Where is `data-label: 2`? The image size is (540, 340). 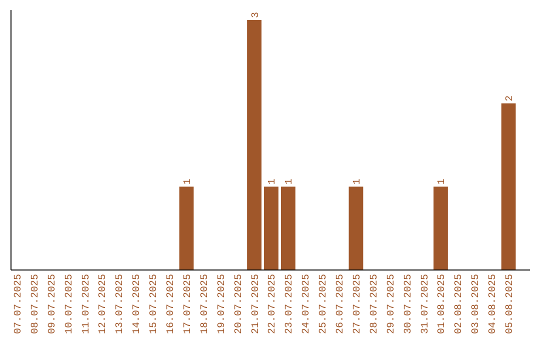 data-label: 2 is located at coordinates (510, 98).